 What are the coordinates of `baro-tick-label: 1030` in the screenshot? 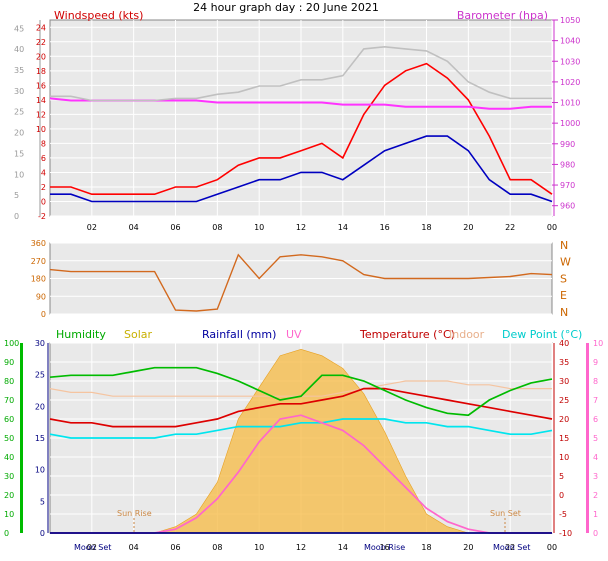 It's located at (570, 61).